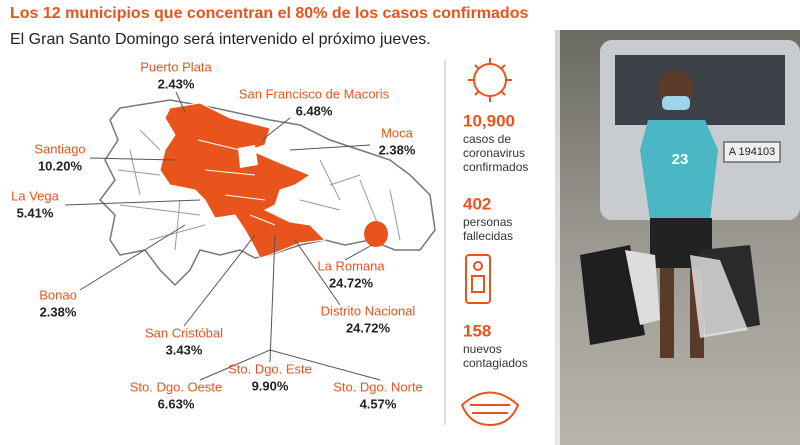  What do you see at coordinates (487, 139) in the screenshot?
I see `stat-text: casos de` at bounding box center [487, 139].